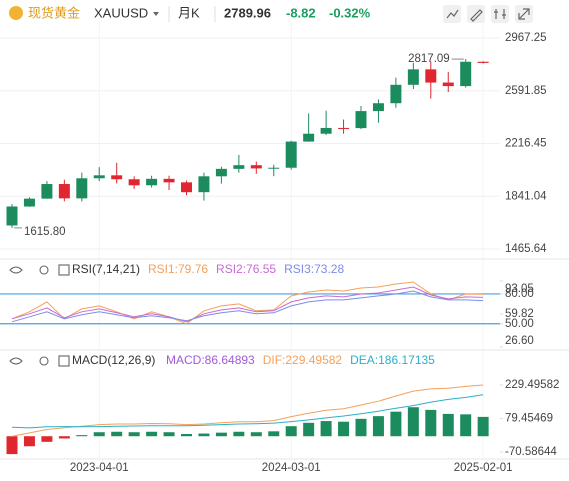  What do you see at coordinates (526, 144) in the screenshot?
I see `y-tick-label: 2216.45` at bounding box center [526, 144].